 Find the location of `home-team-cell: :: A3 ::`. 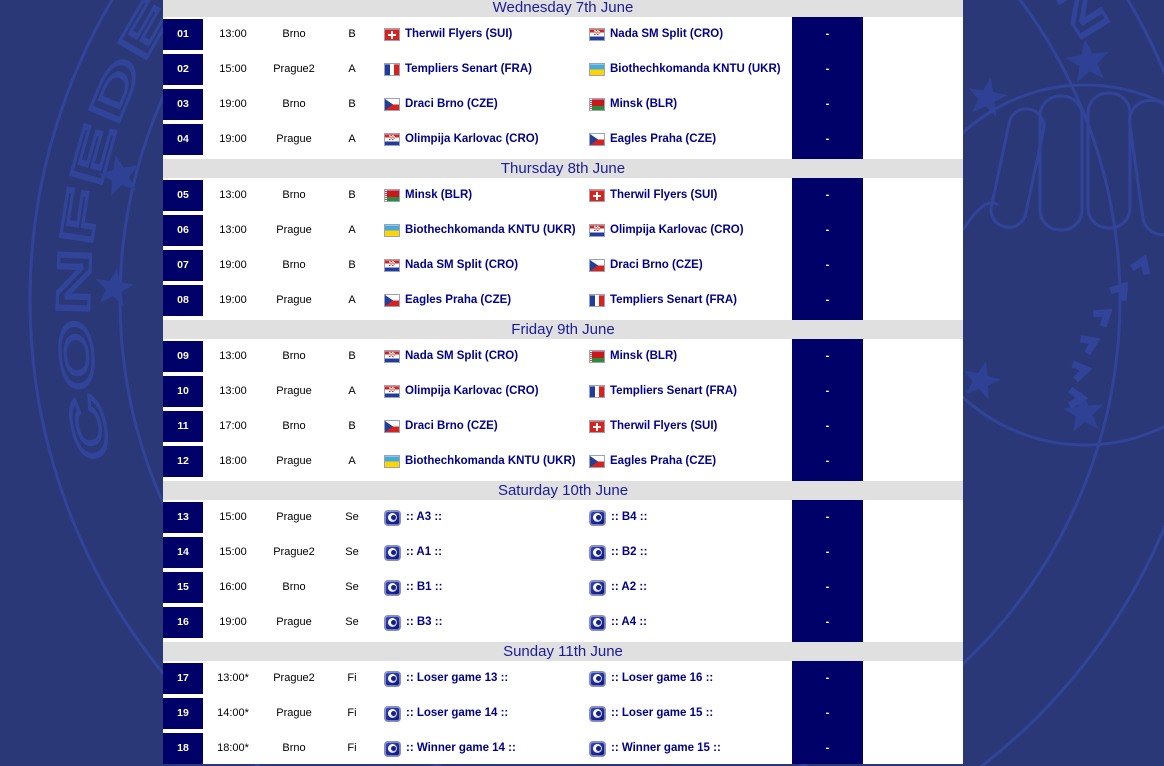

home-team-cell: :: A3 :: is located at coordinates (485, 517).